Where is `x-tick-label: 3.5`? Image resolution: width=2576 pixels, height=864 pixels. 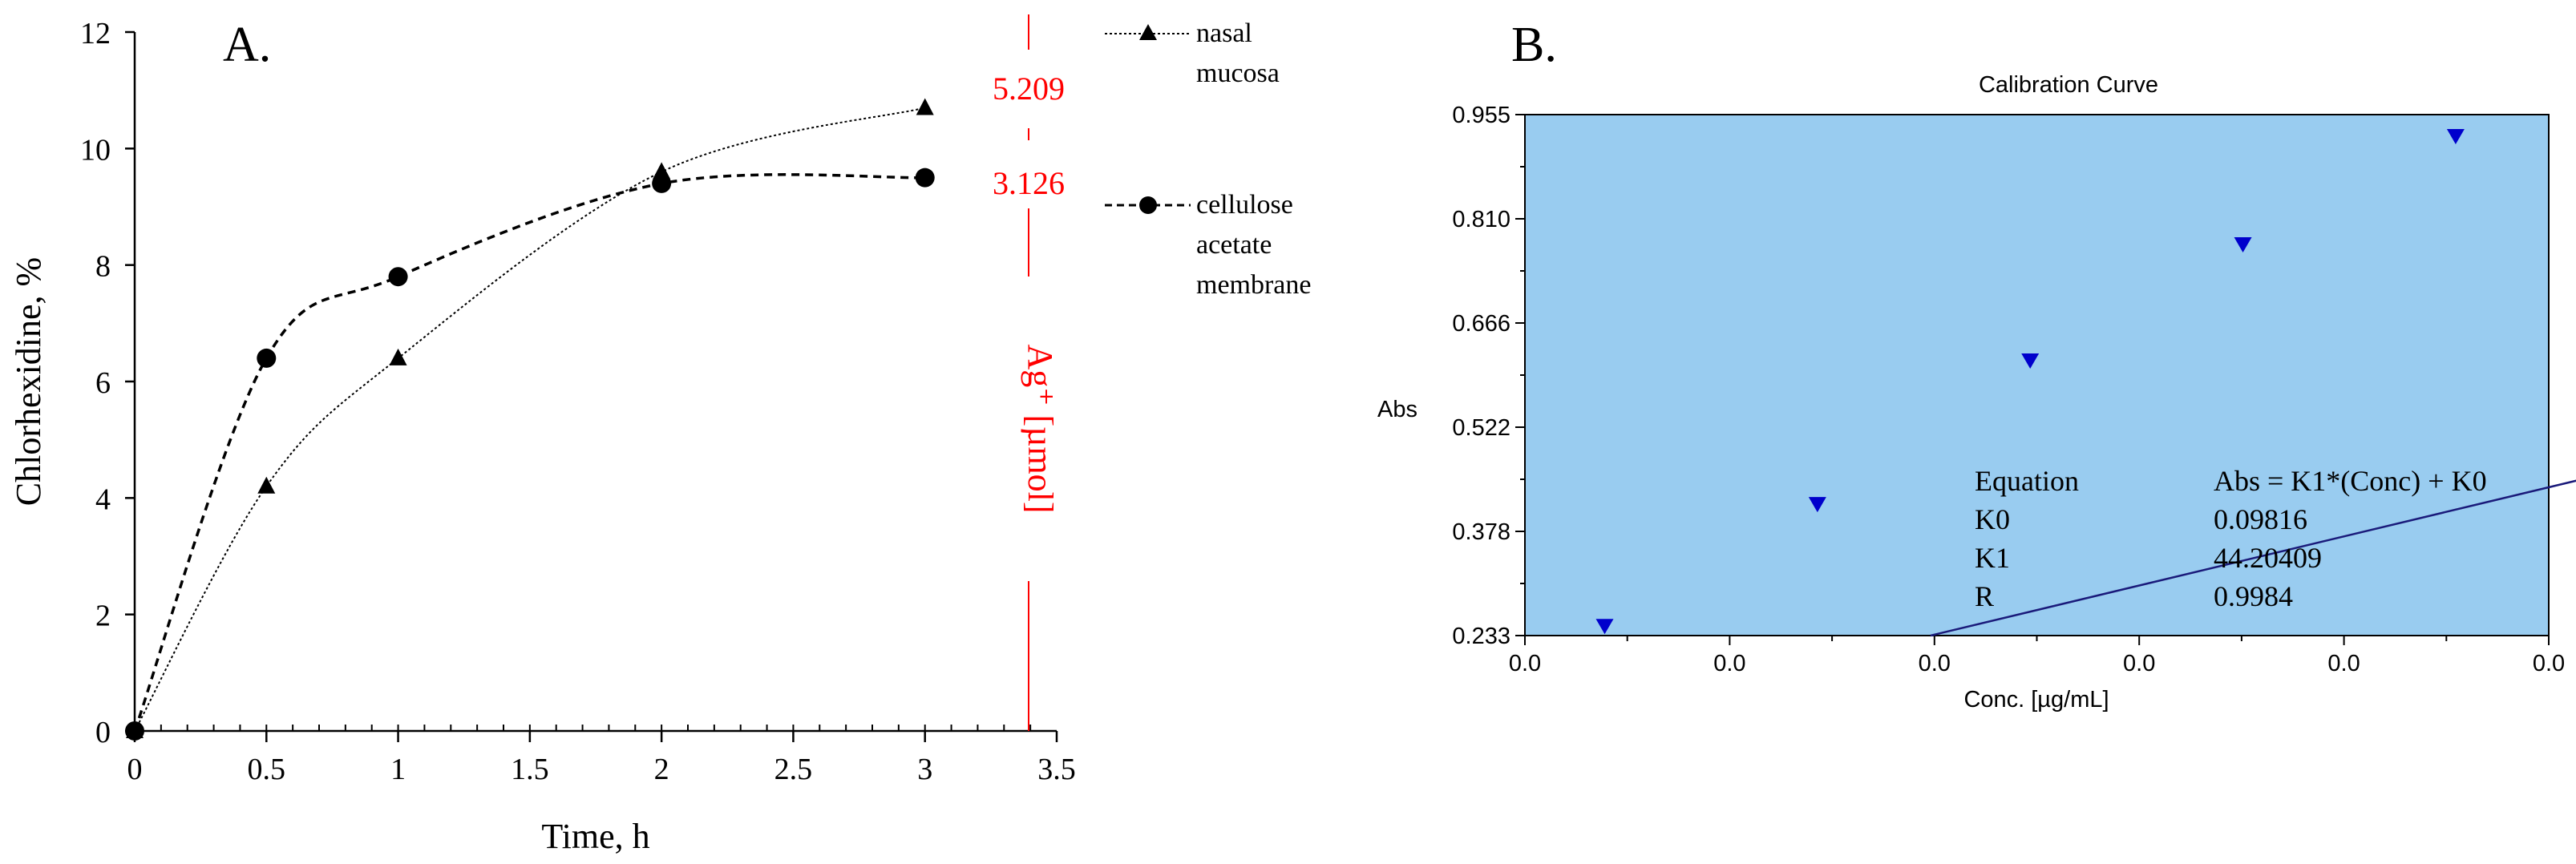
x-tick-label: 3.5 is located at coordinates (1056, 769).